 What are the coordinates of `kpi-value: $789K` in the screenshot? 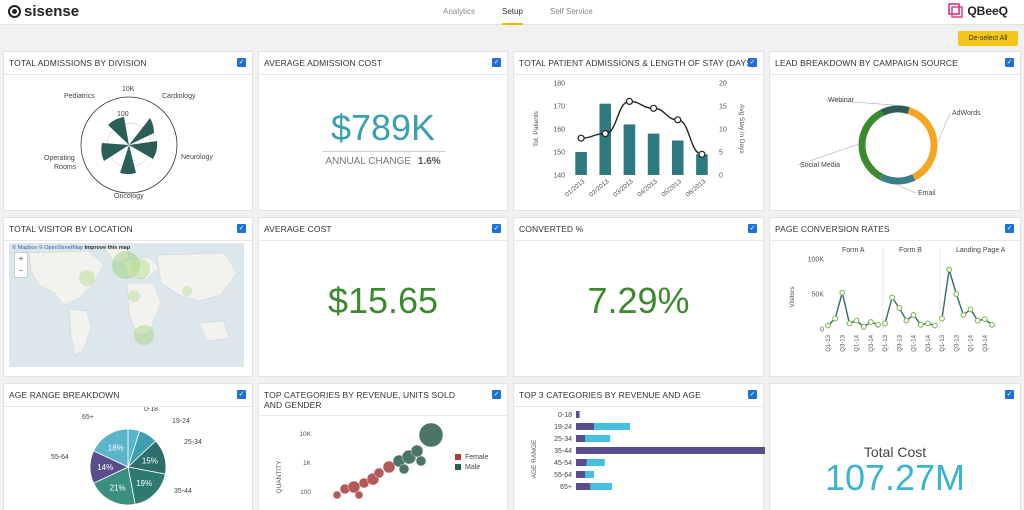 It's located at (383, 127).